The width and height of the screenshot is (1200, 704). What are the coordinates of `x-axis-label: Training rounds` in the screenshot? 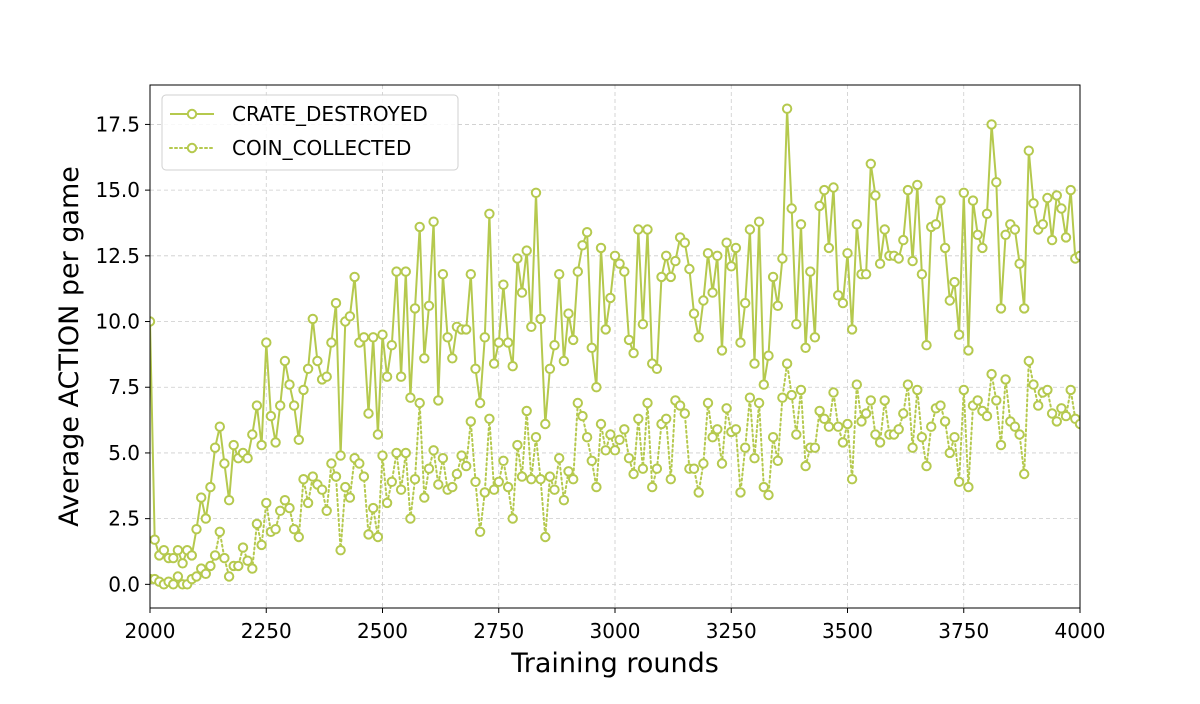 It's located at (614, 663).